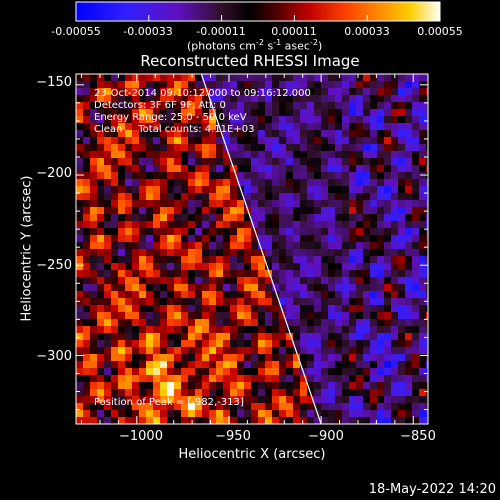 Image resolution: width=500 pixels, height=500 pixels. I want to click on clean-counts-annotation: Clean Total counts: 4.11E+03, so click(174, 129).